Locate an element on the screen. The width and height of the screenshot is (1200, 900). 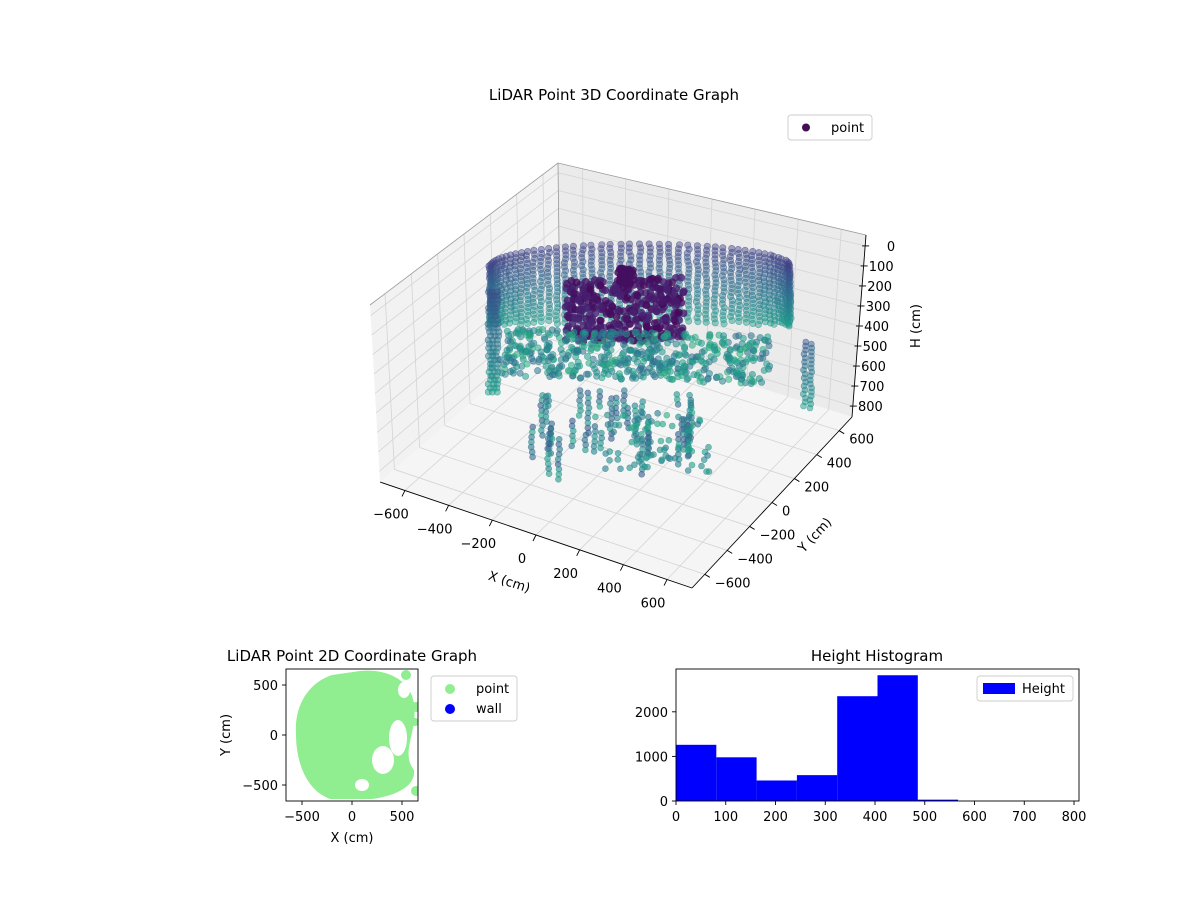
x-tick-label-histogram: 0 is located at coordinates (676, 817).